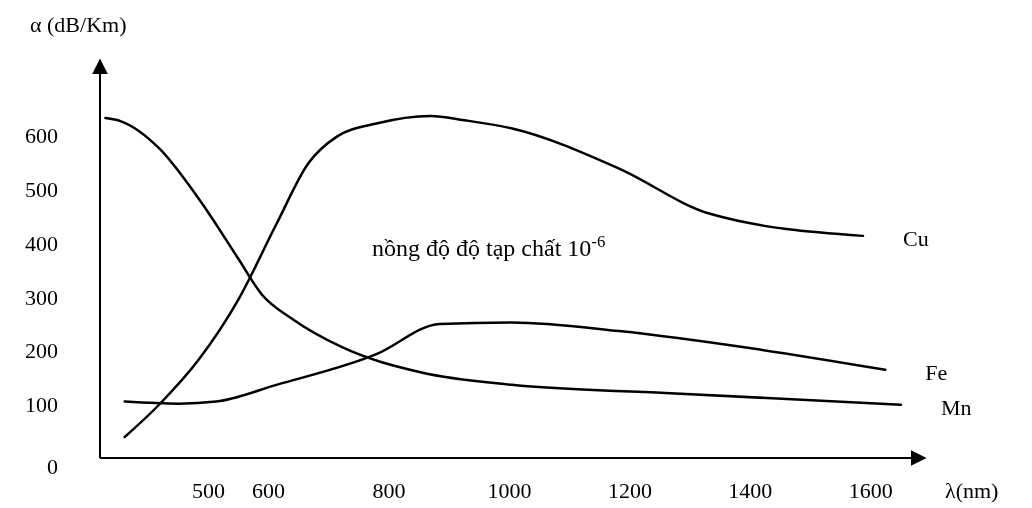 The height and width of the screenshot is (508, 1032). Describe the element at coordinates (208, 490) in the screenshot. I see `x-tick-label: 500` at that location.